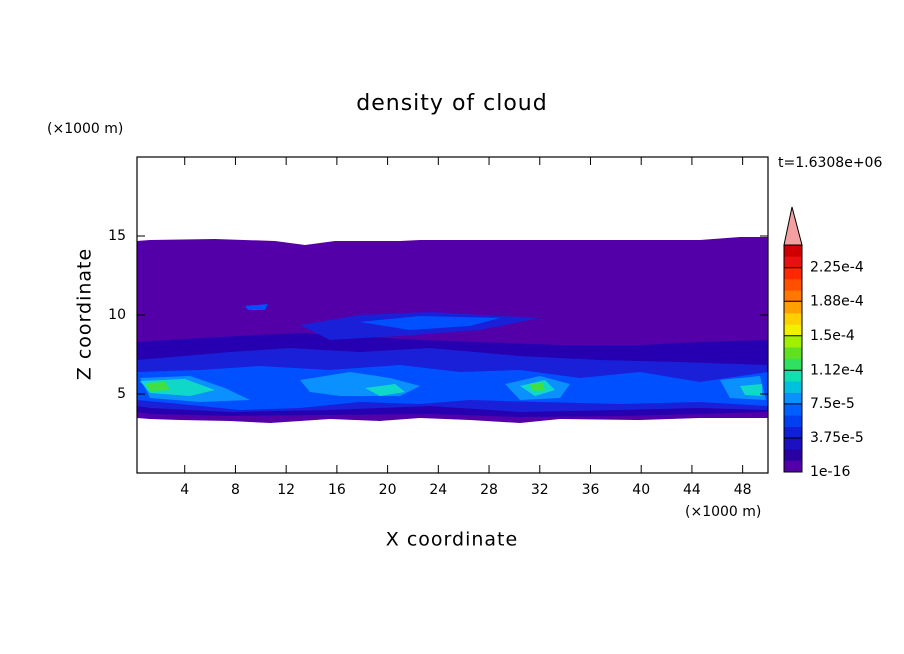 The height and width of the screenshot is (654, 904). Describe the element at coordinates (337, 490) in the screenshot. I see `x-tick-label: 16` at that location.